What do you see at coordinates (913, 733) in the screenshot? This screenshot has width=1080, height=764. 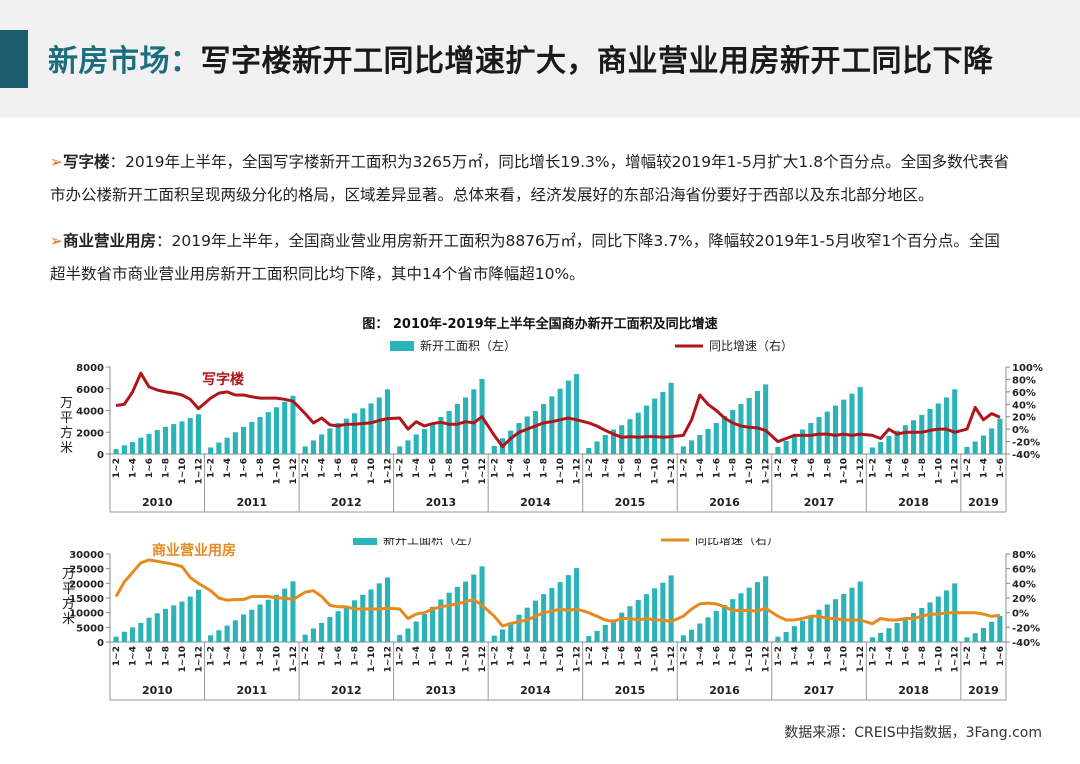 I see `data-source-note: 数据来源：CREIS中指数据，3Fang.com` at bounding box center [913, 733].